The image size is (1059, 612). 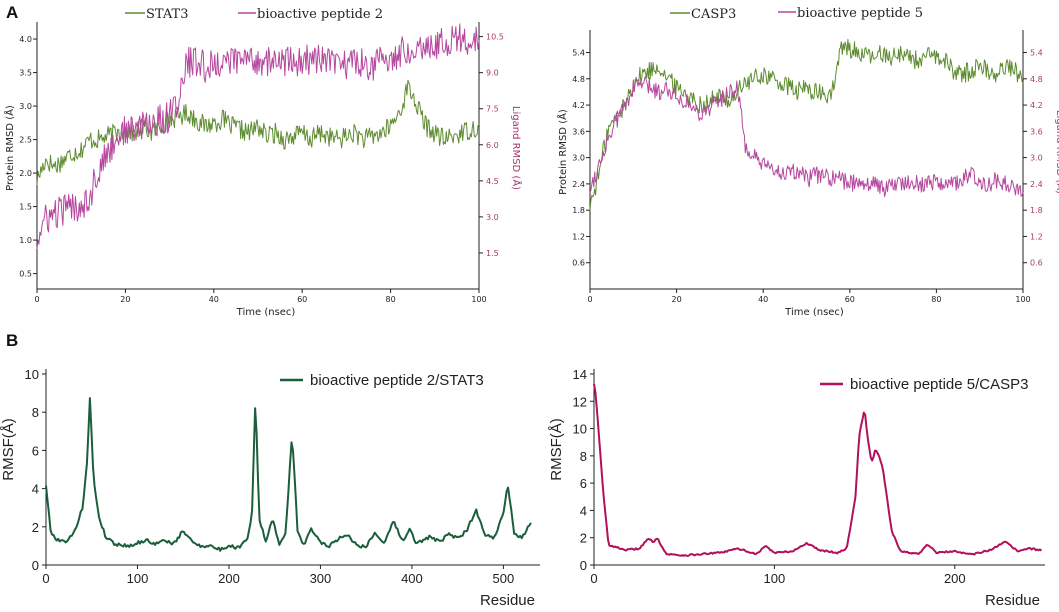 I want to click on y-right-tick-label: 4.5, so click(x=492, y=181).